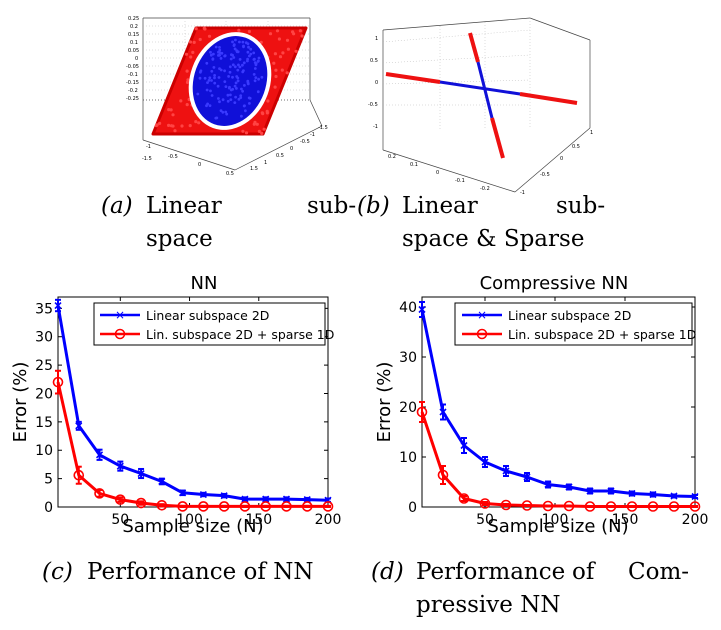  Describe the element at coordinates (373, 105) in the screenshot. I see `tick-label: -0.5` at that location.